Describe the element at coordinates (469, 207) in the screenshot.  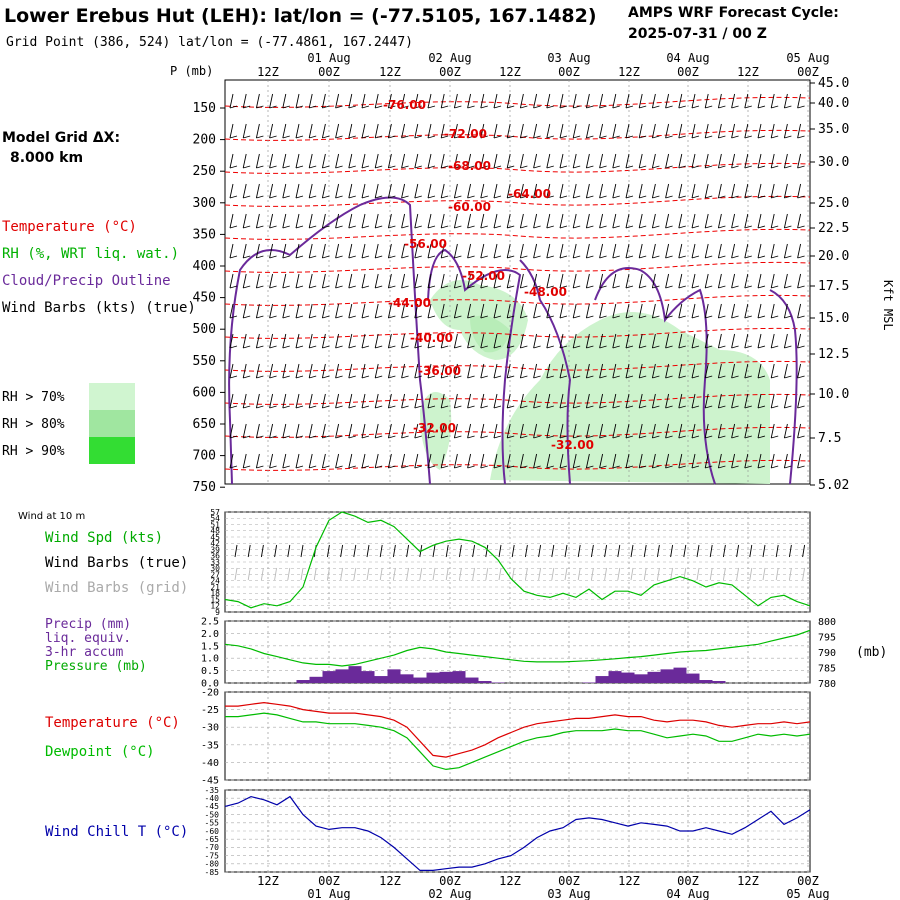
I see `temperature-contour-label: -60.00` at that location.